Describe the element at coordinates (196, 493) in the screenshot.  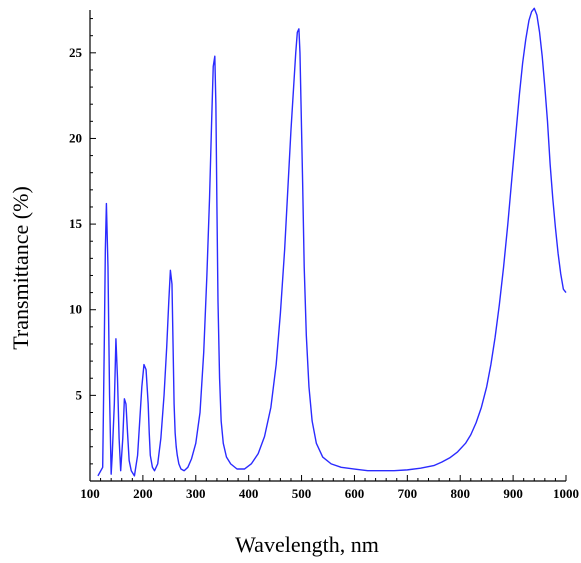
I see `x-tick-label: 300` at that location.